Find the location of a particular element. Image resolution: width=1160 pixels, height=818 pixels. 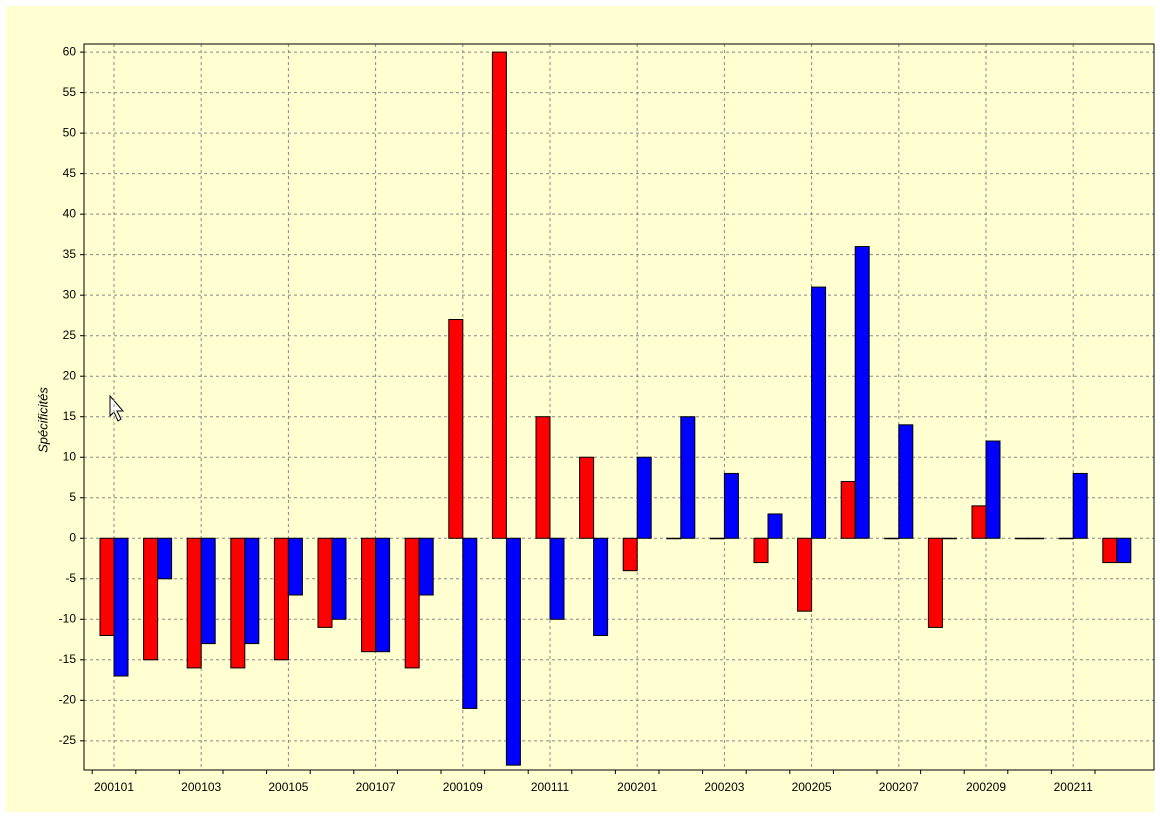

y-tick-label: -20 is located at coordinates (68, 699).